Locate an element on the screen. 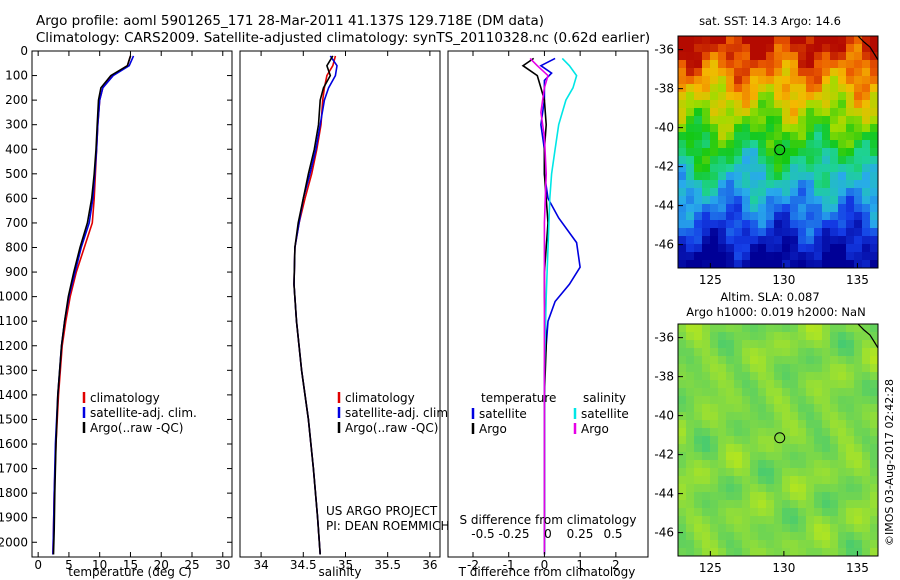  y-tick-label-6: 600 is located at coordinates (16, 198).